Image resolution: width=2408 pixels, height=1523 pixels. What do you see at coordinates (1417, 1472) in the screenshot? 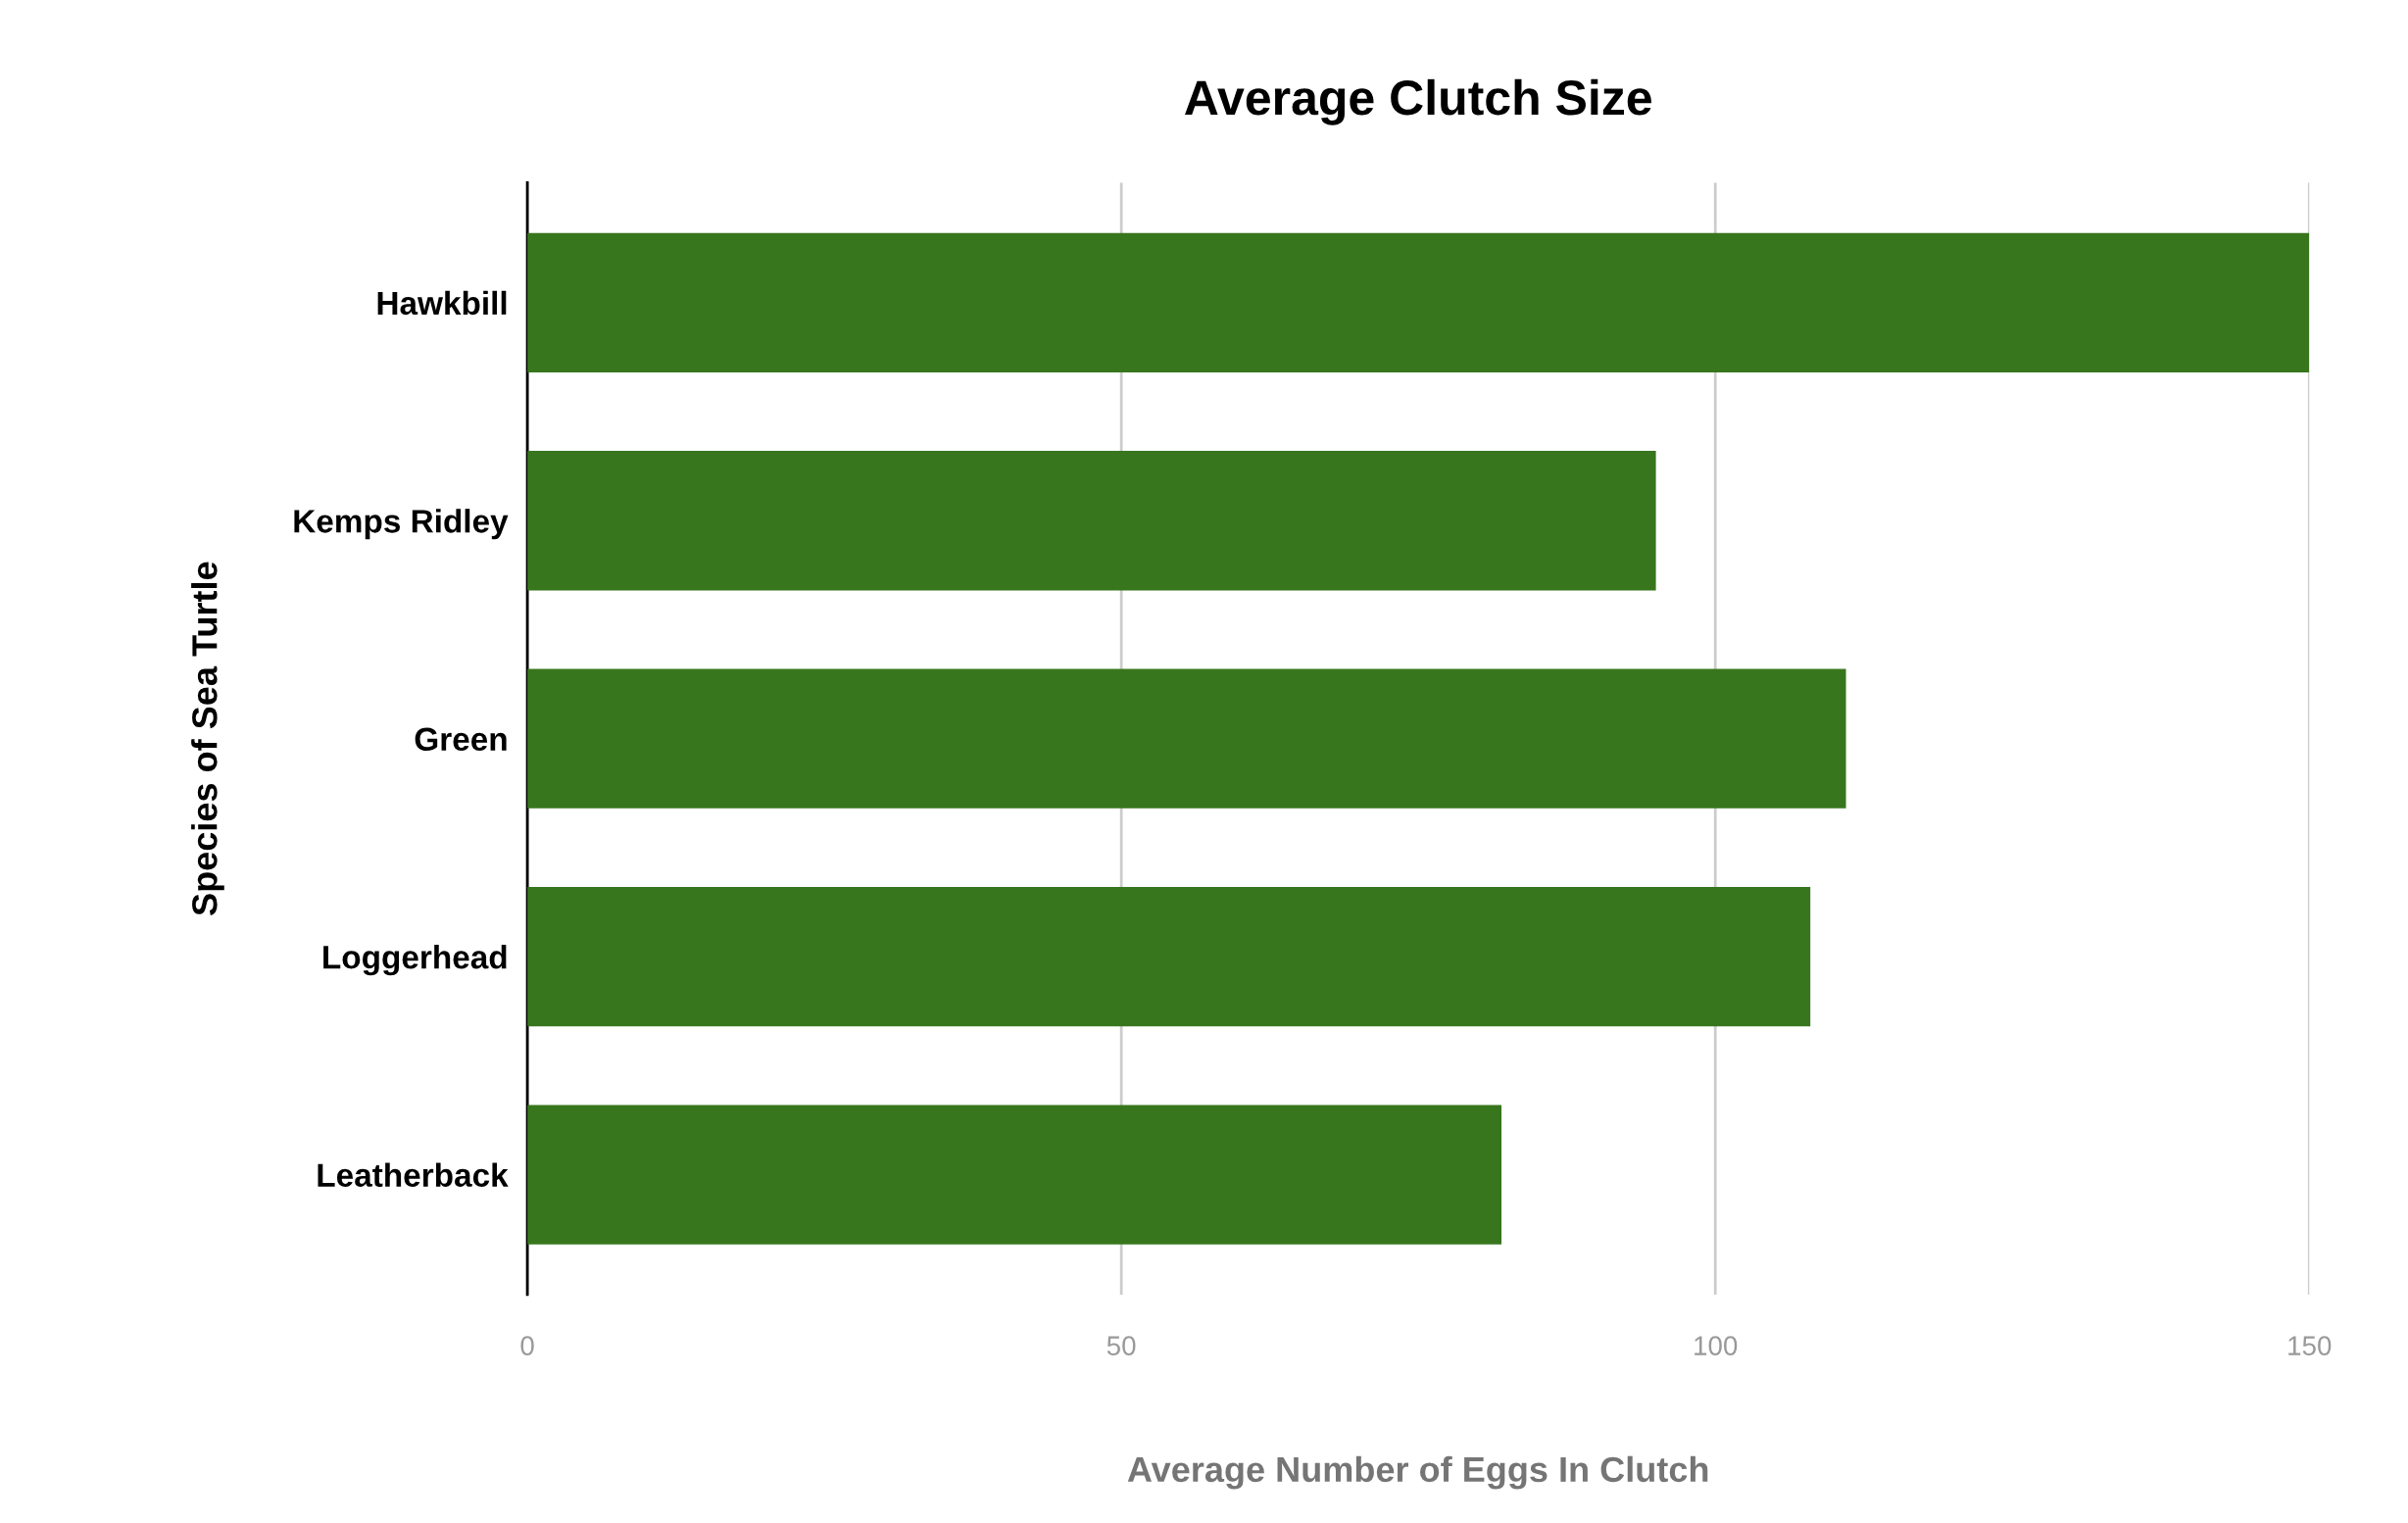
I see `x-axis-title: Average Number of Eggs In Clutch` at bounding box center [1417, 1472].